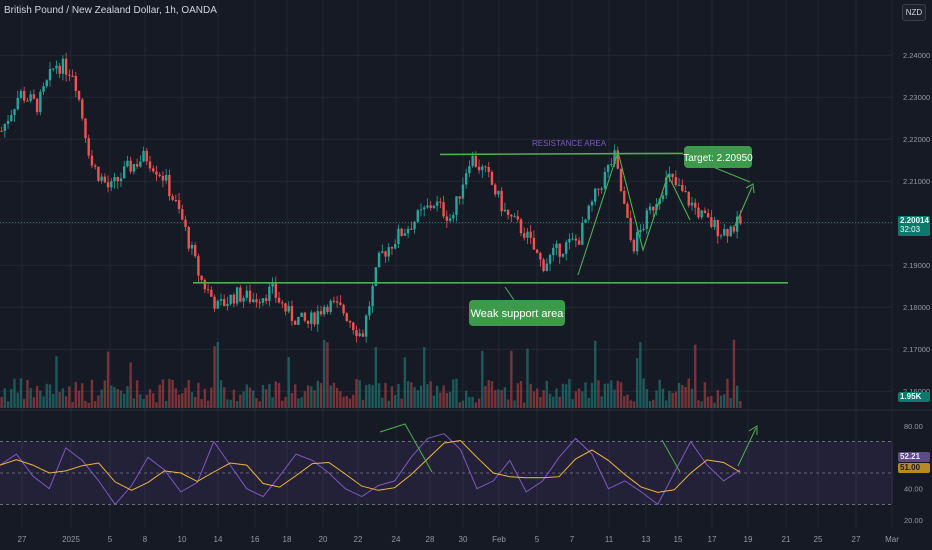  I want to click on countdown-value: 32:03, so click(910, 229).